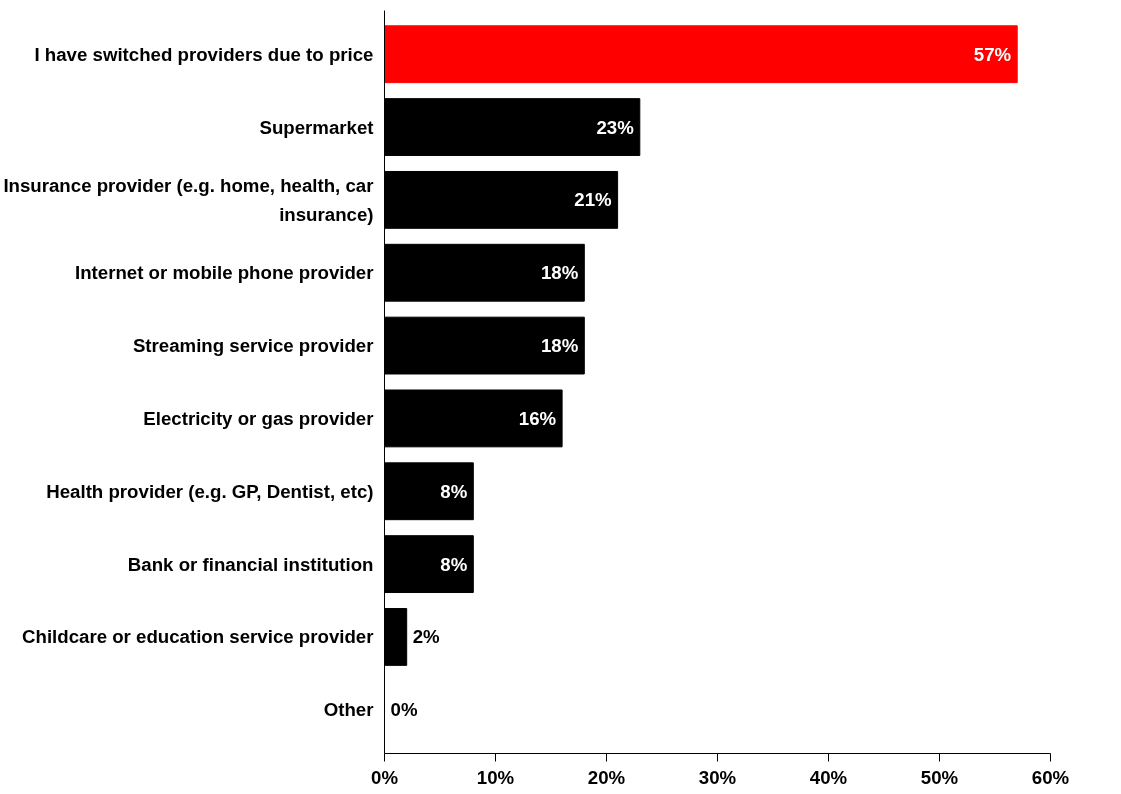  Describe the element at coordinates (258, 418) in the screenshot. I see `y-tick-label: Electricity or gas provider` at that location.